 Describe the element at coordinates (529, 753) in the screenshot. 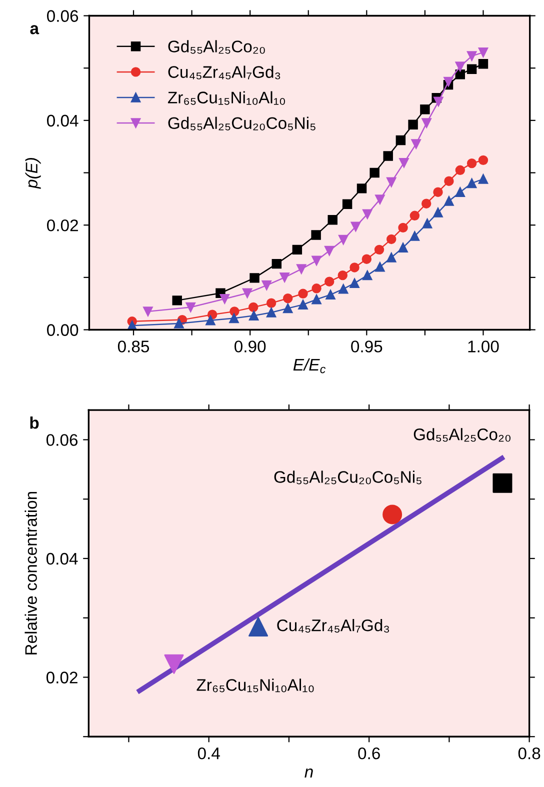

I see `x-tick-label: 0.8` at that location.